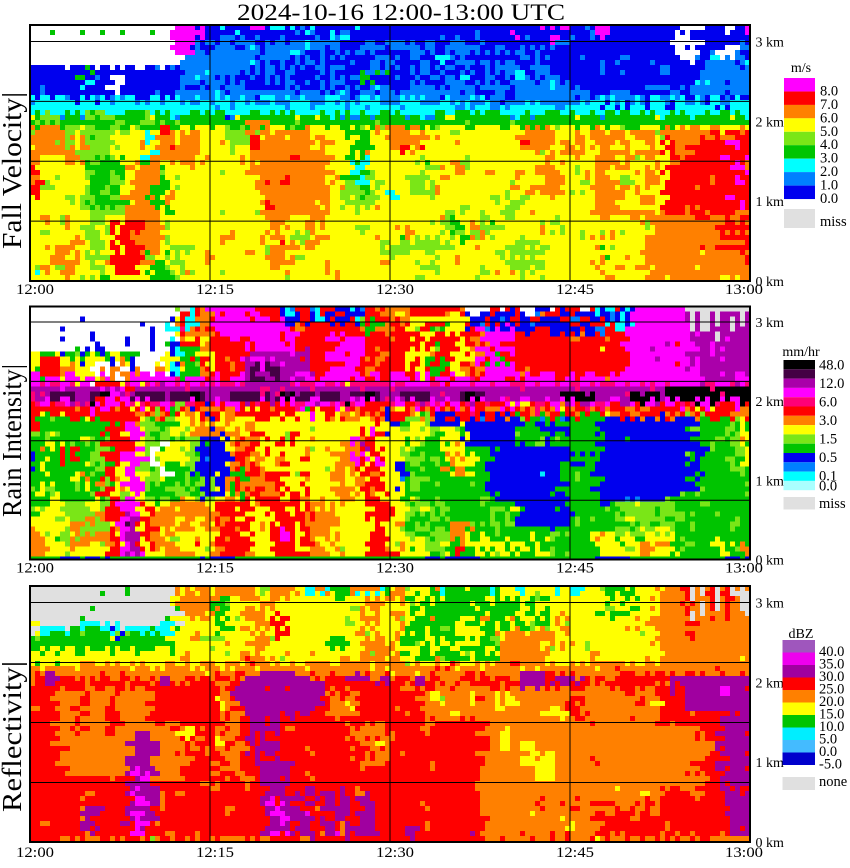 The height and width of the screenshot is (868, 850). What do you see at coordinates (829, 92) in the screenshot?
I see `svg-text: 8.0` at bounding box center [829, 92].